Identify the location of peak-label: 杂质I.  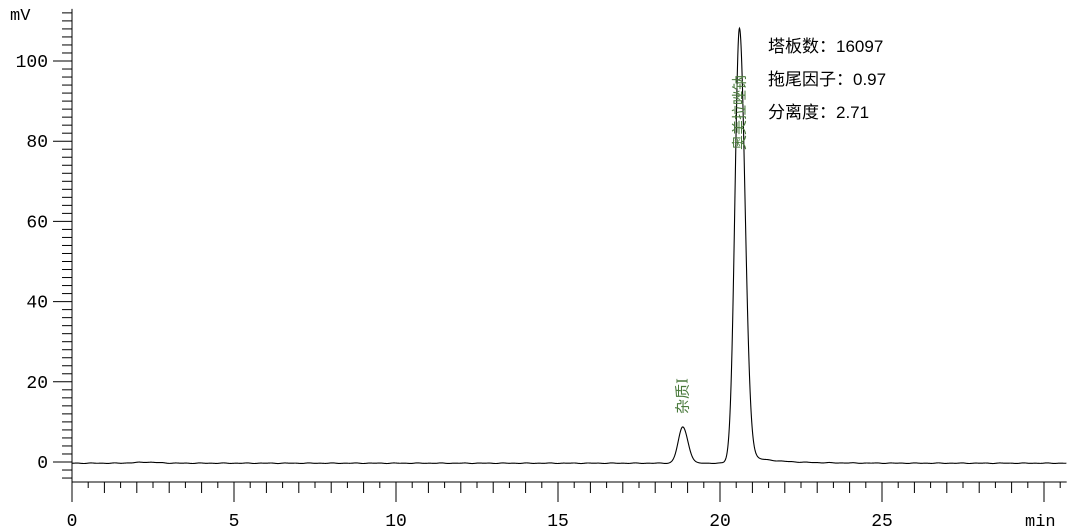
(683, 396).